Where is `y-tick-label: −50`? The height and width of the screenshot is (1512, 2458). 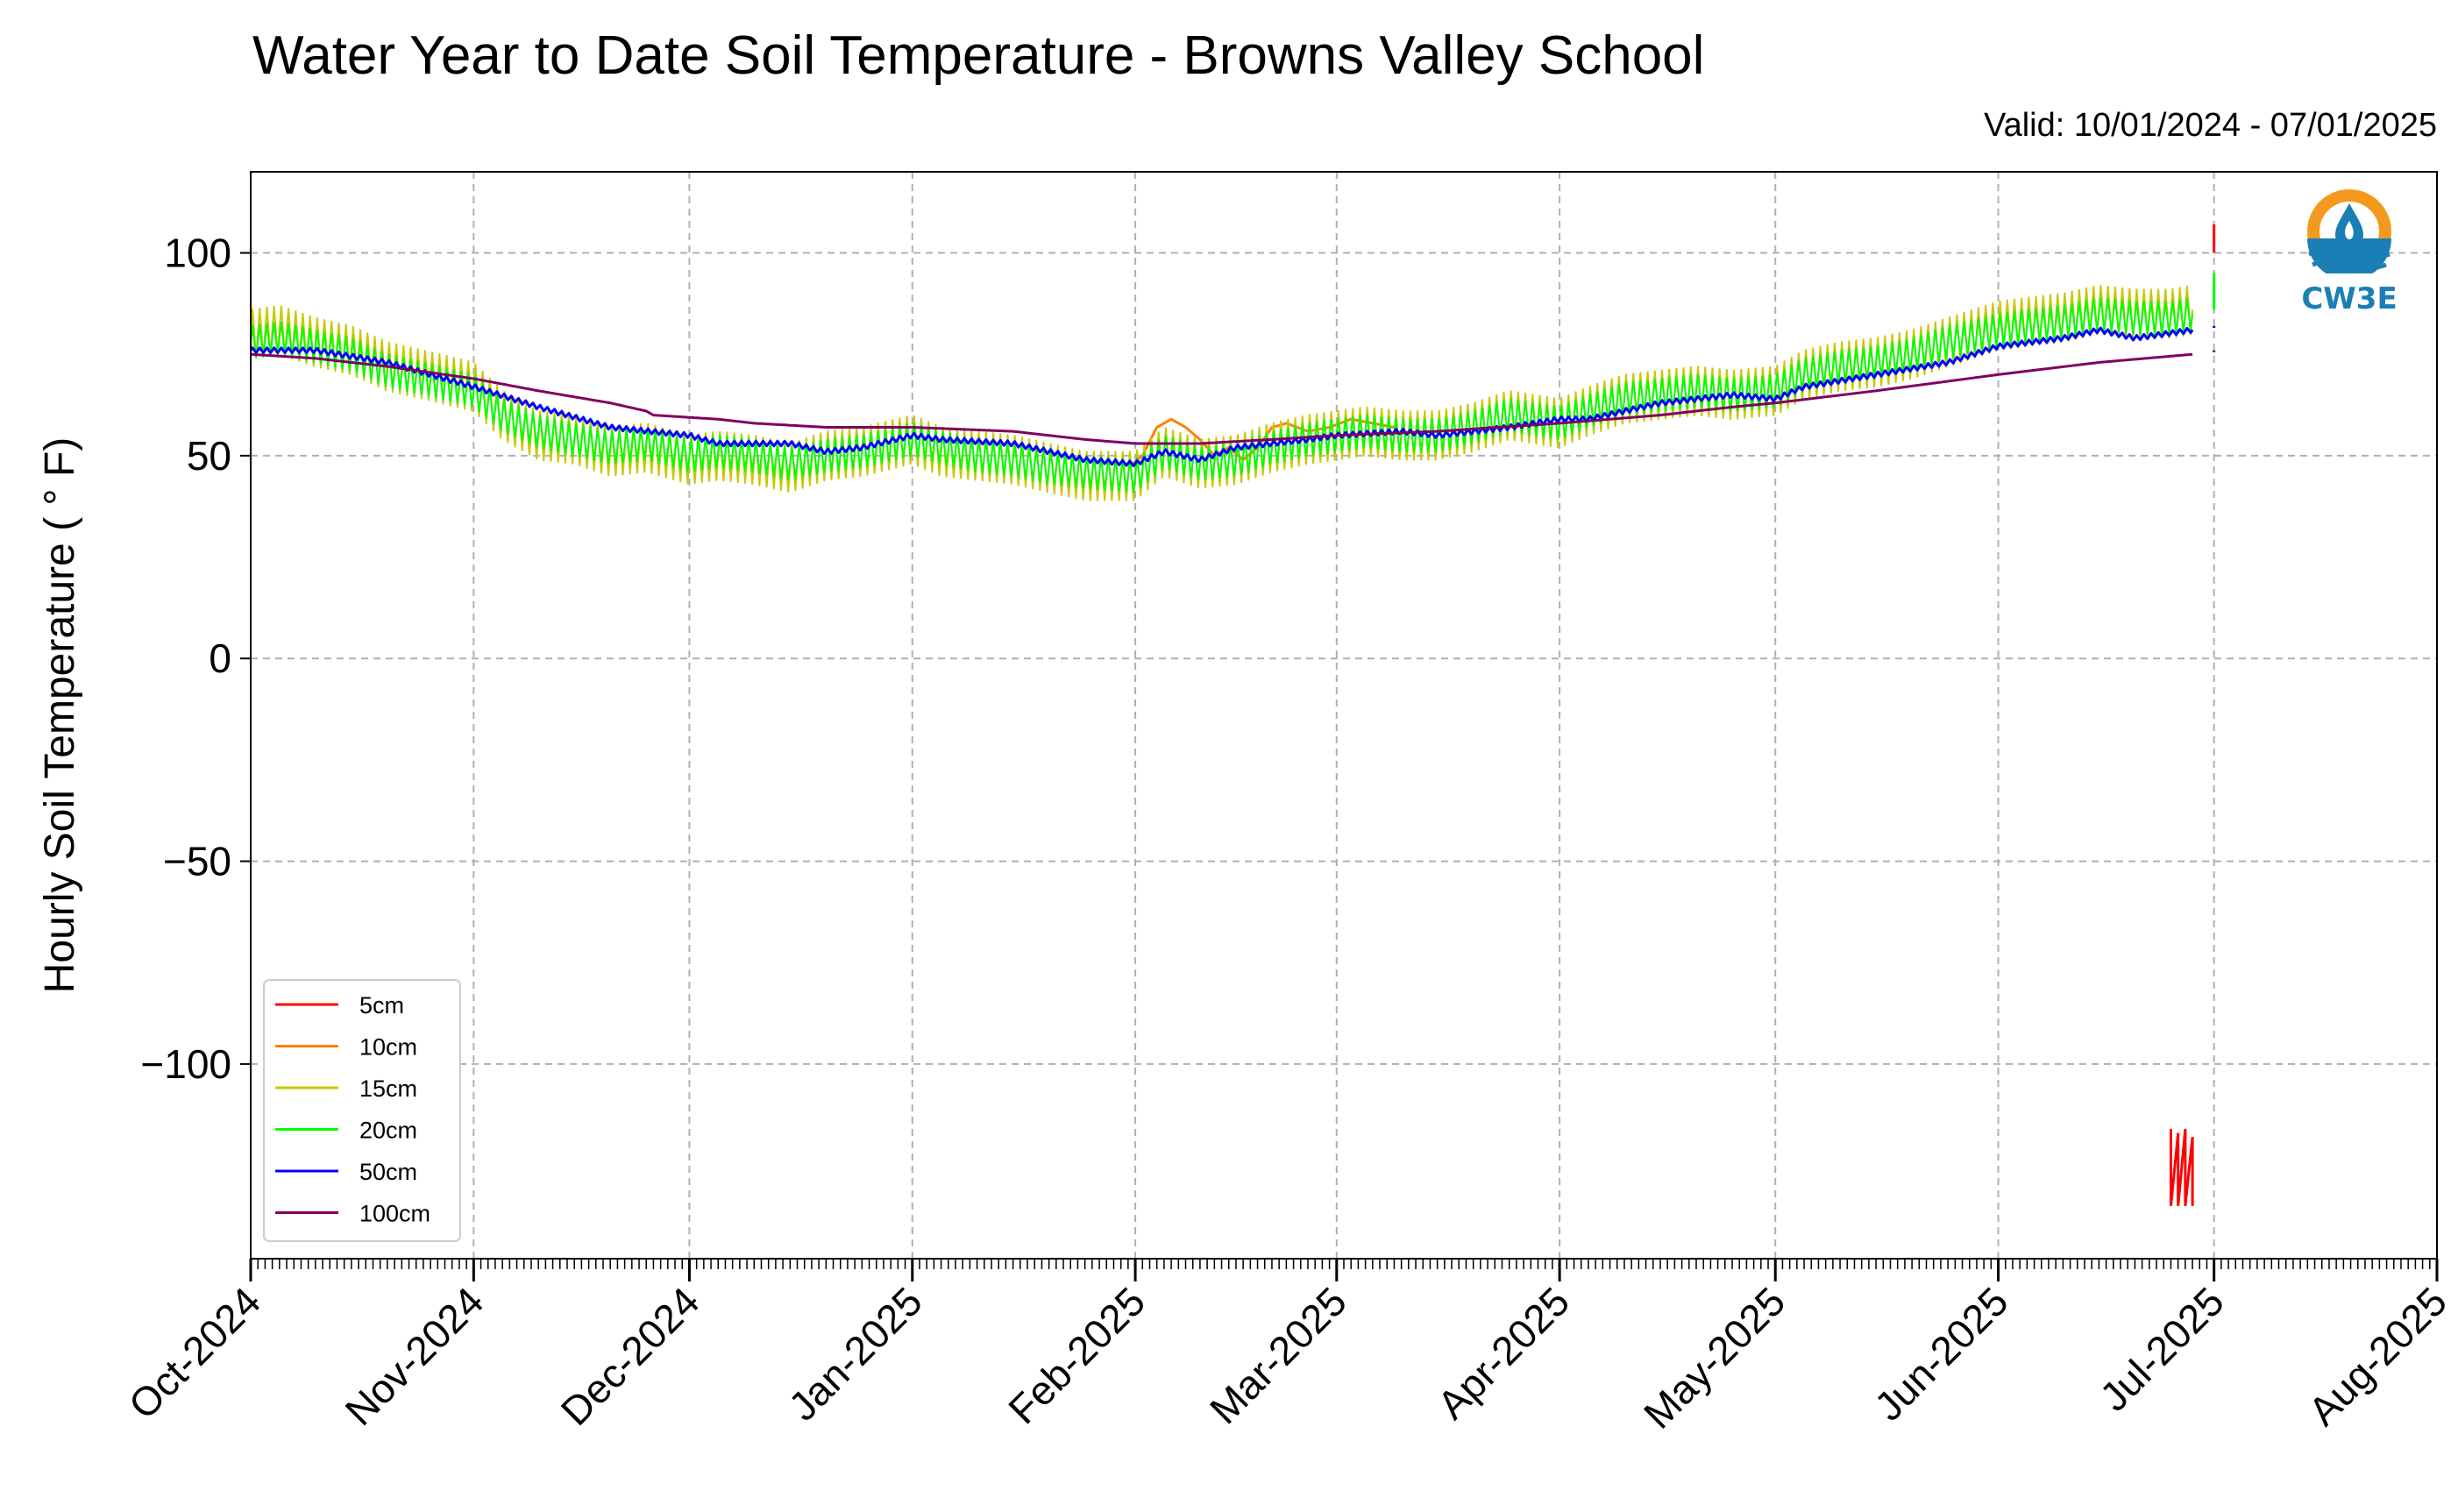
y-tick-label: −50 is located at coordinates (197, 861).